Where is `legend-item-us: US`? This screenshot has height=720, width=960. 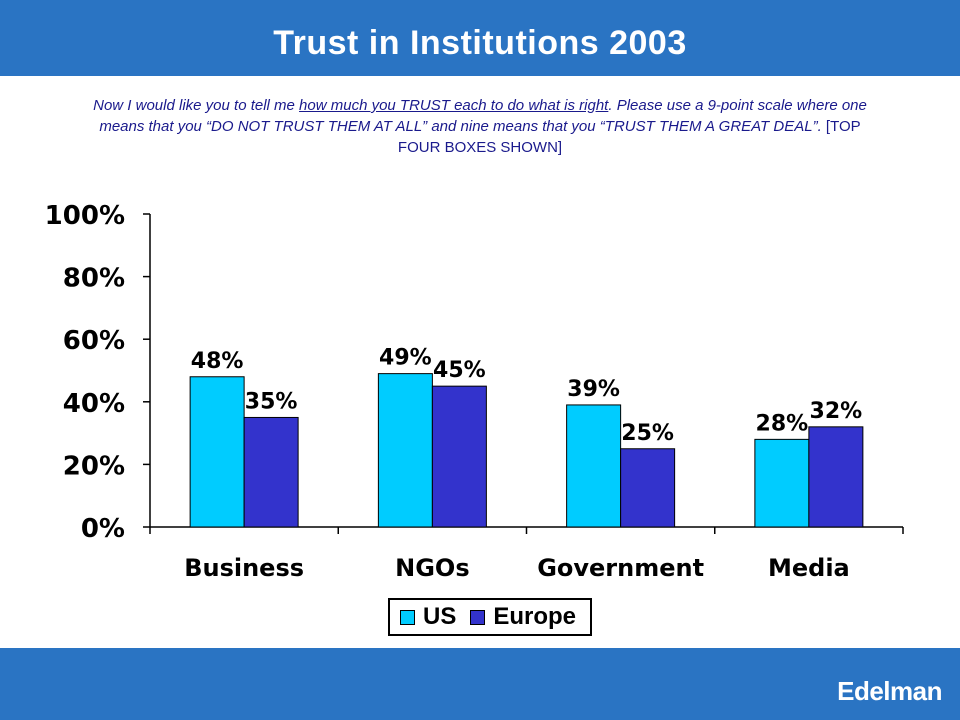 legend-item-us: US is located at coordinates (428, 617).